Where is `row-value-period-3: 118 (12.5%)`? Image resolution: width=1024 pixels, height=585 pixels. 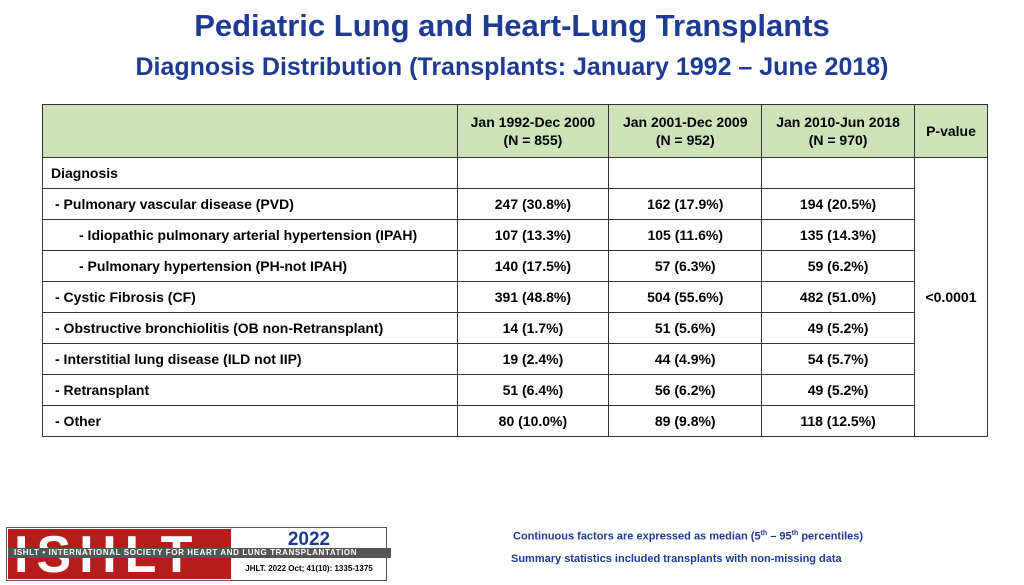 row-value-period-3: 118 (12.5%) is located at coordinates (838, 421).